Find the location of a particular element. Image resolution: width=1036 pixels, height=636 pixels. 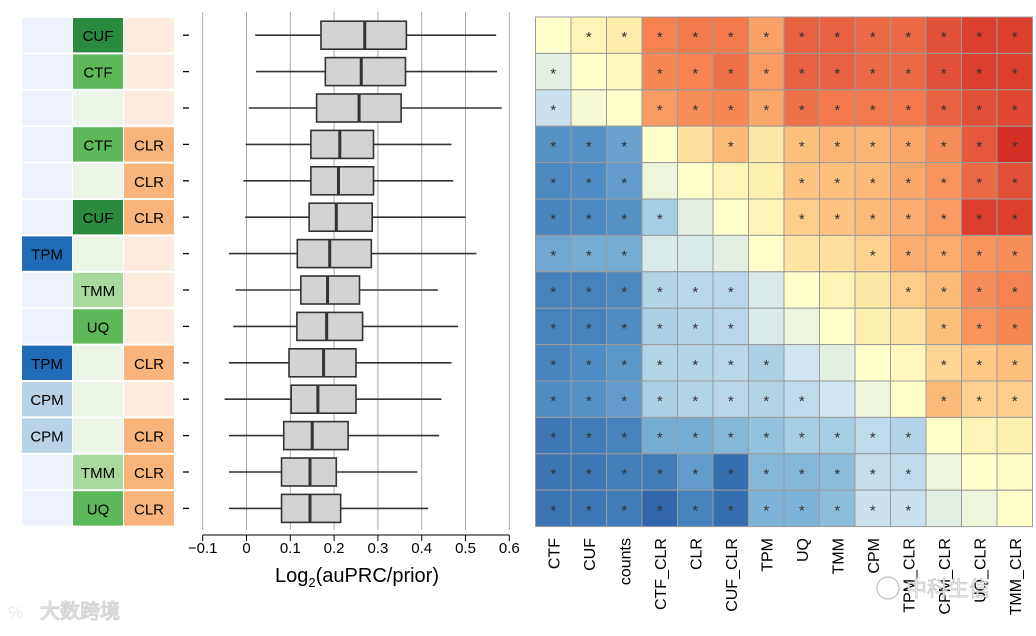

boxplot-y-ticks is located at coordinates (186, 272).